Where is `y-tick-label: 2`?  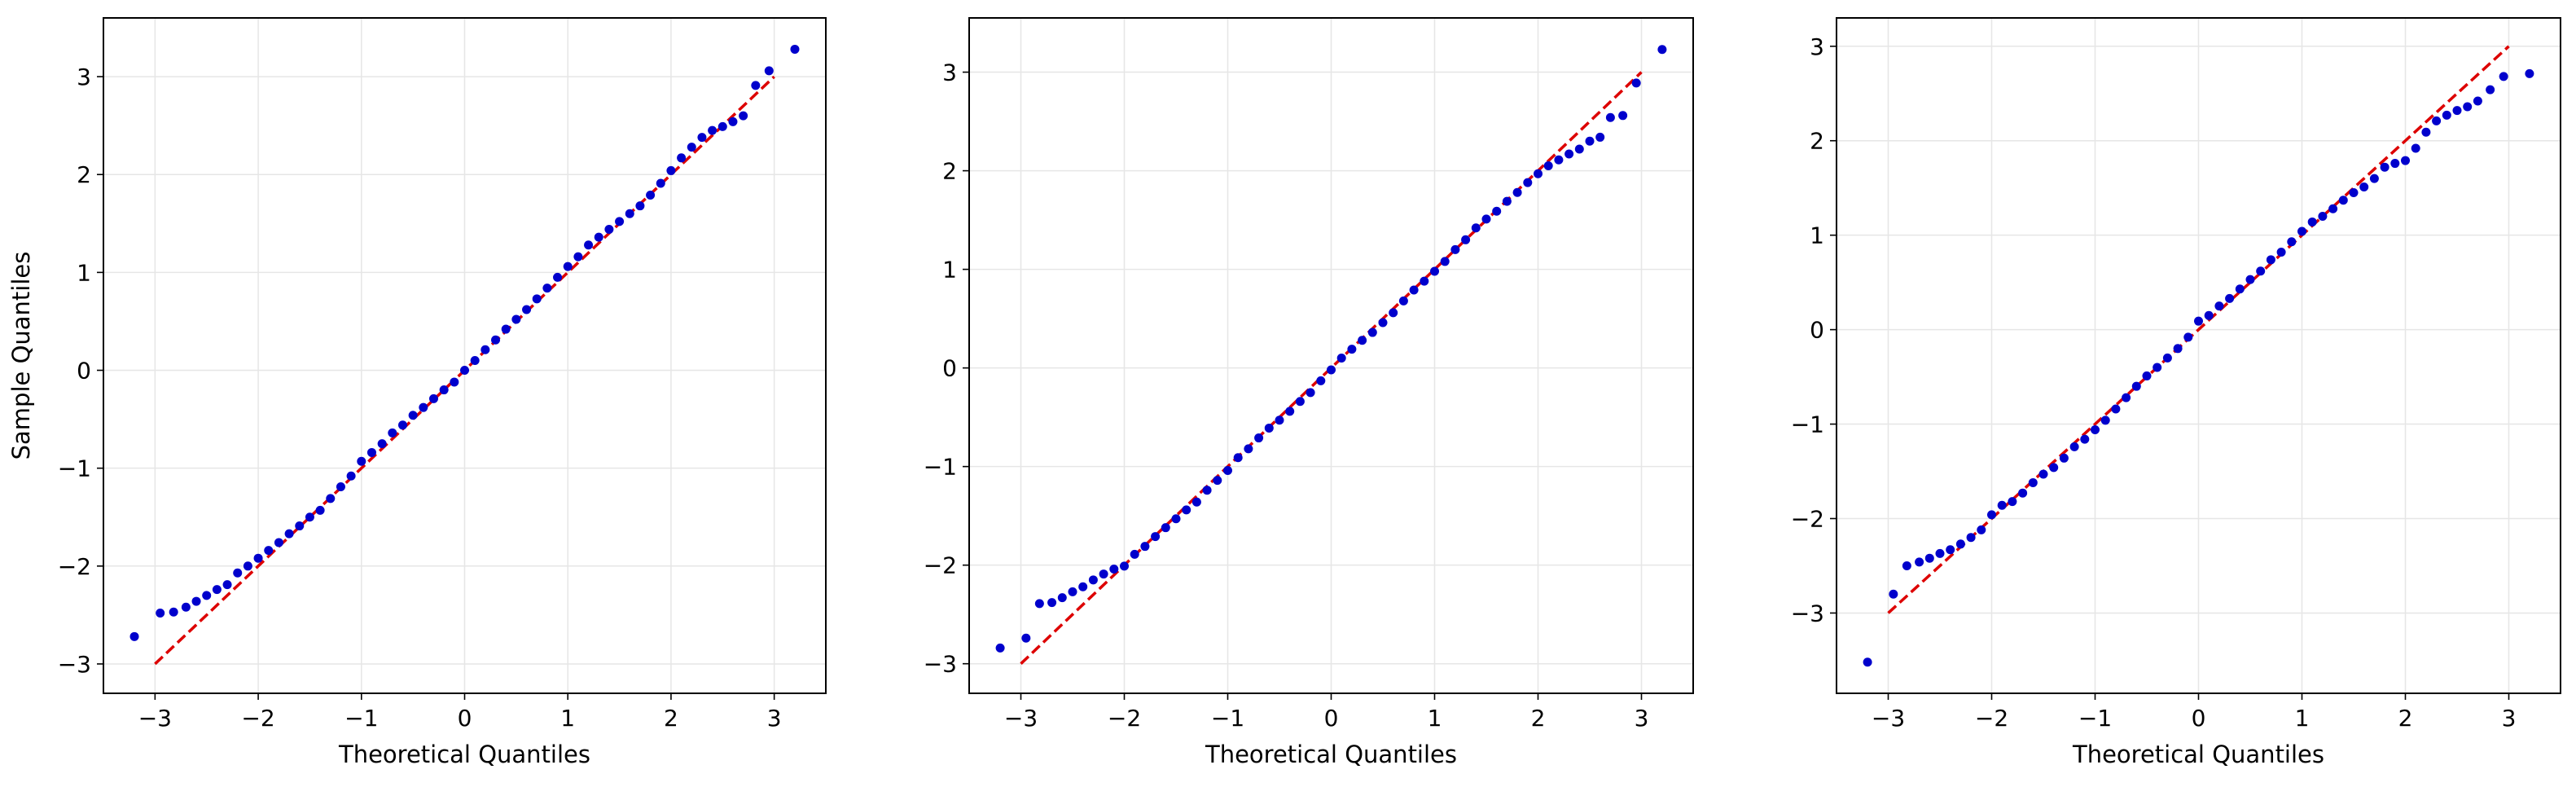
y-tick-label: 2 is located at coordinates (84, 174).